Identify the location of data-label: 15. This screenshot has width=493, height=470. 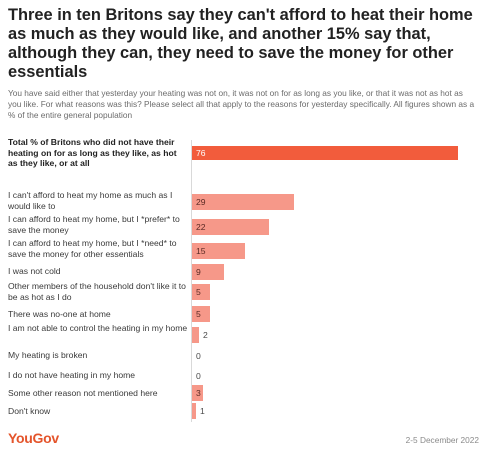
(201, 251).